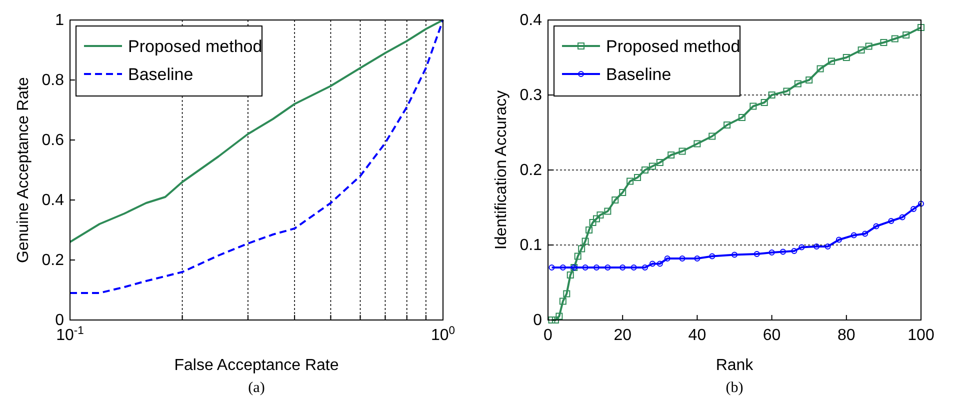 The image size is (956, 406). Describe the element at coordinates (771, 335) in the screenshot. I see `x-tick-label: 60` at that location.